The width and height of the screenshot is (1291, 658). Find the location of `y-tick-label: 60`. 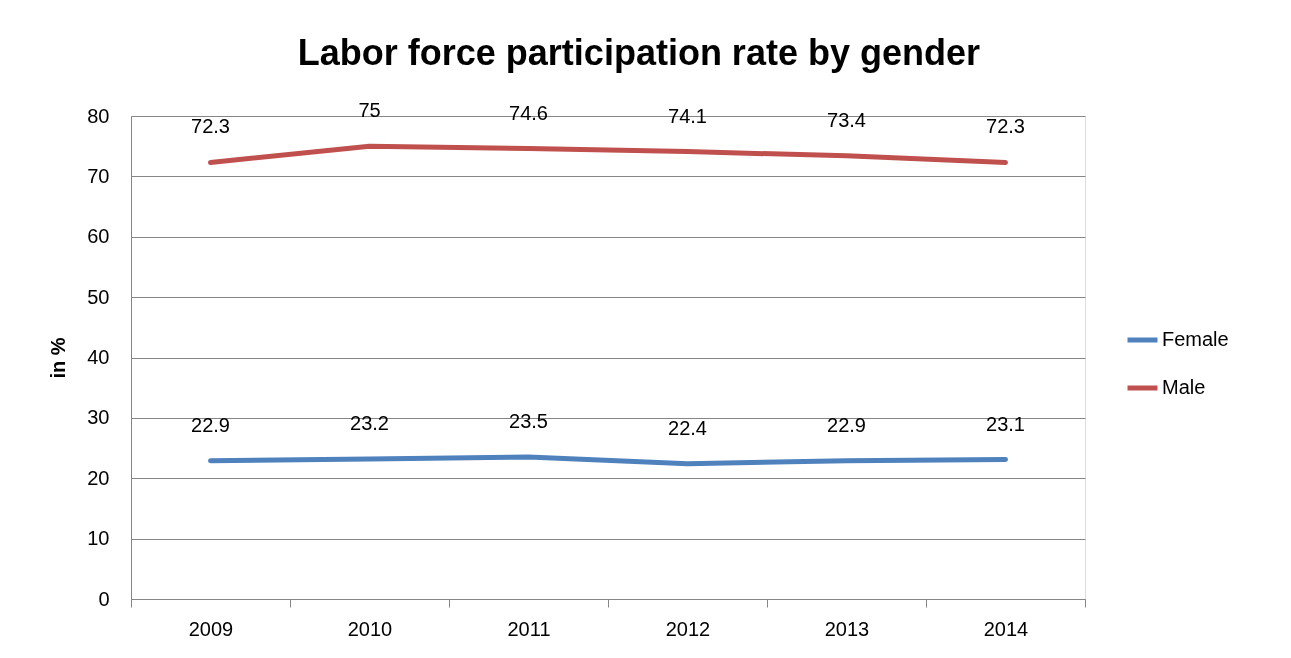

y-tick-label: 60 is located at coordinates (98, 236).